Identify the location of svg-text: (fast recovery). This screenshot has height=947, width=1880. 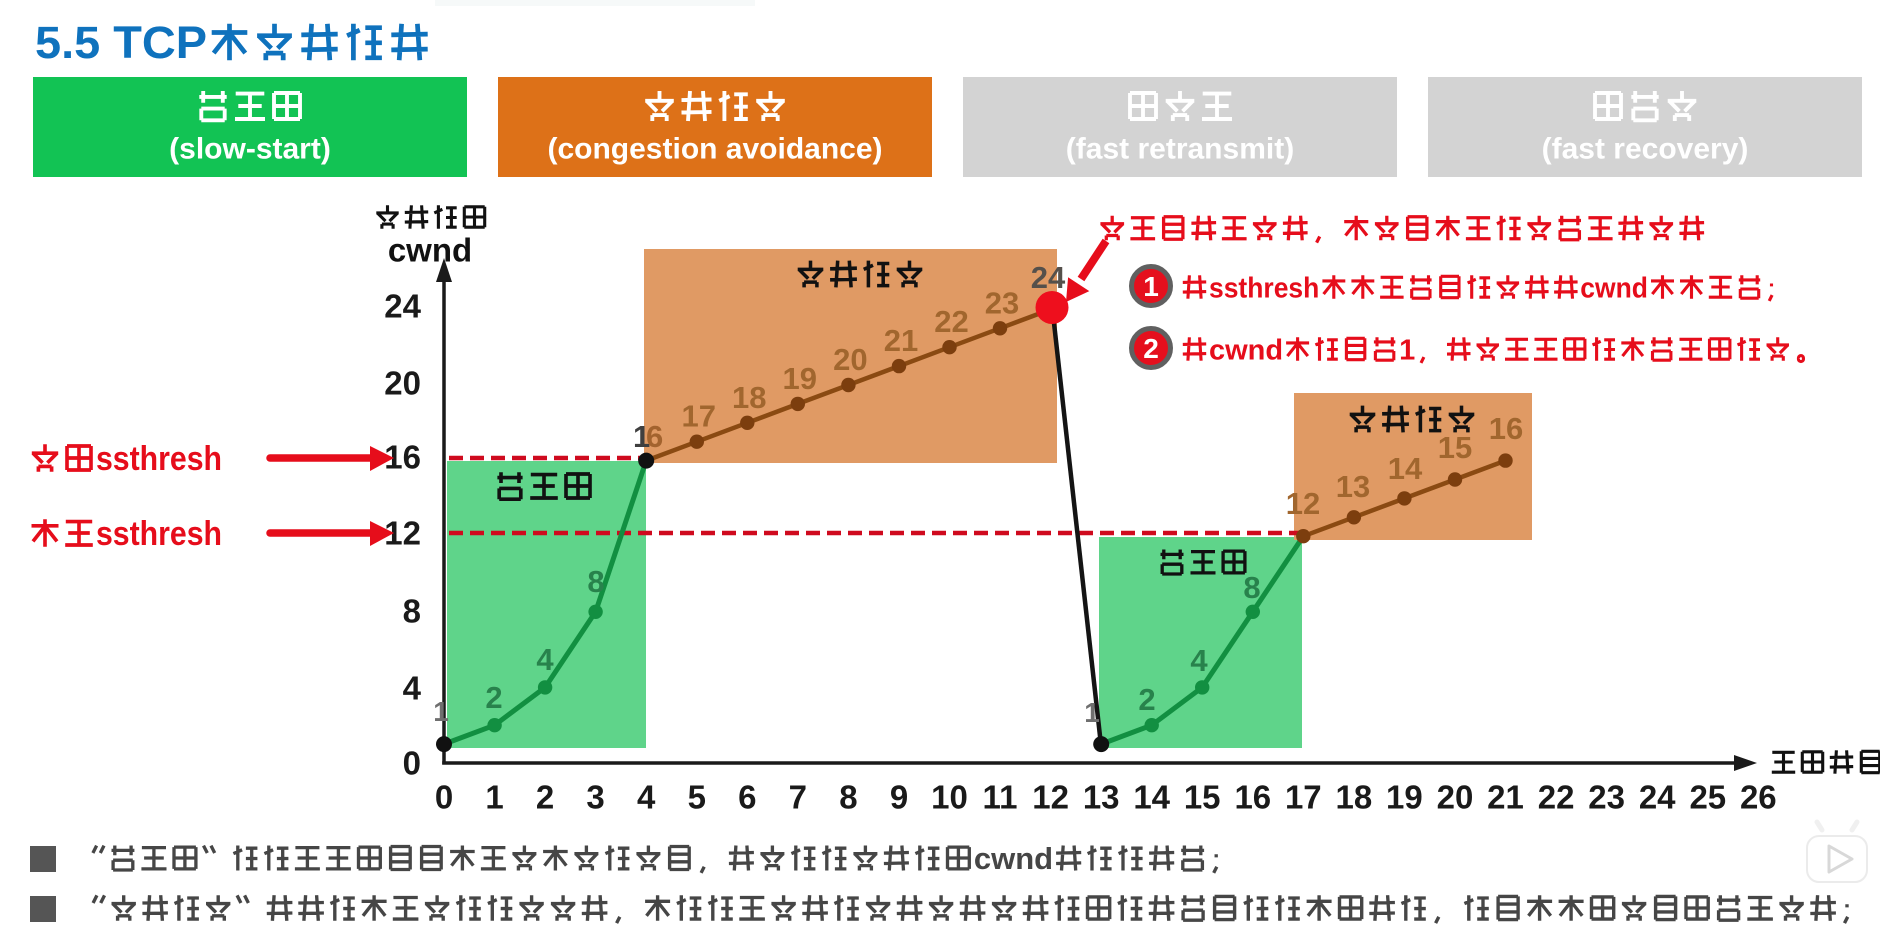
(1645, 149).